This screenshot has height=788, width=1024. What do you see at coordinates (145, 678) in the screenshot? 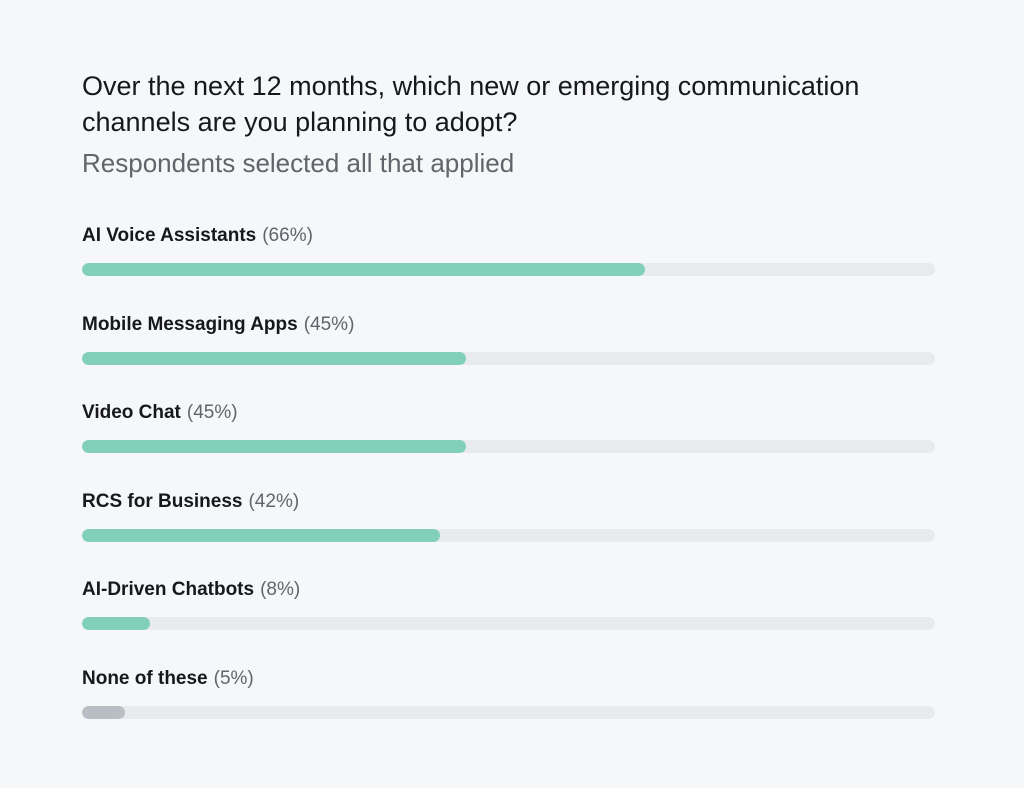
I see `category-label: None of these` at bounding box center [145, 678].